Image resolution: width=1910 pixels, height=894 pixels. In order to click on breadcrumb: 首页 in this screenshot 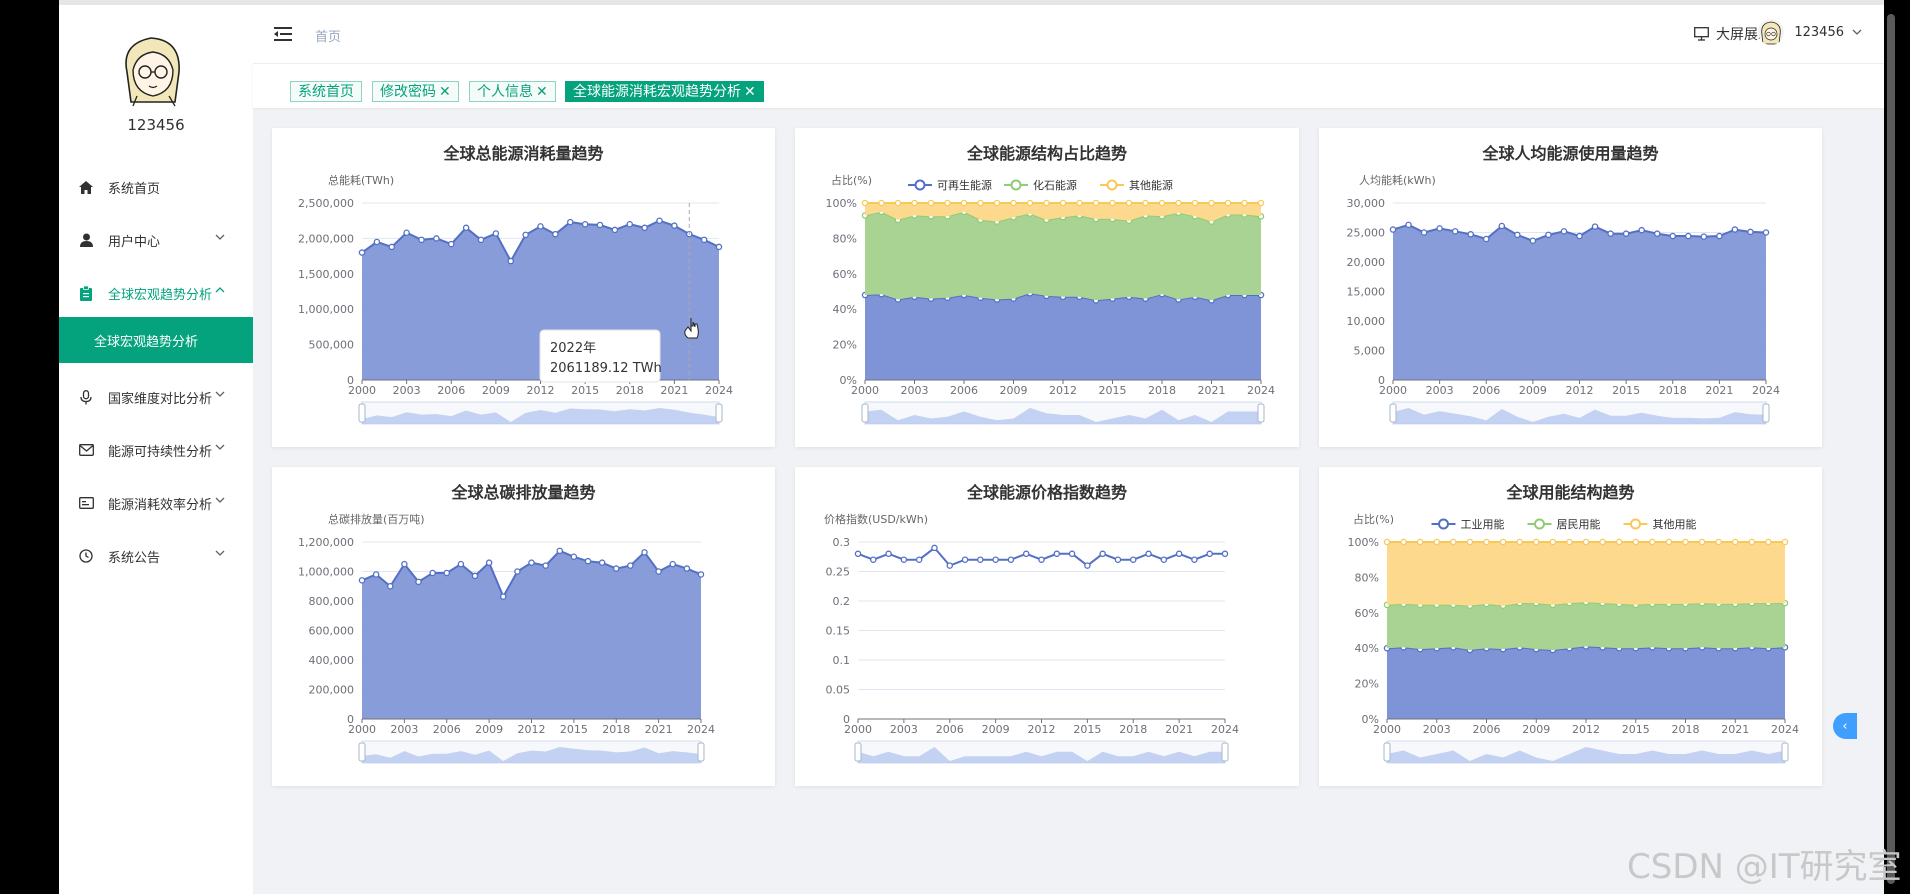, I will do `click(328, 37)`.